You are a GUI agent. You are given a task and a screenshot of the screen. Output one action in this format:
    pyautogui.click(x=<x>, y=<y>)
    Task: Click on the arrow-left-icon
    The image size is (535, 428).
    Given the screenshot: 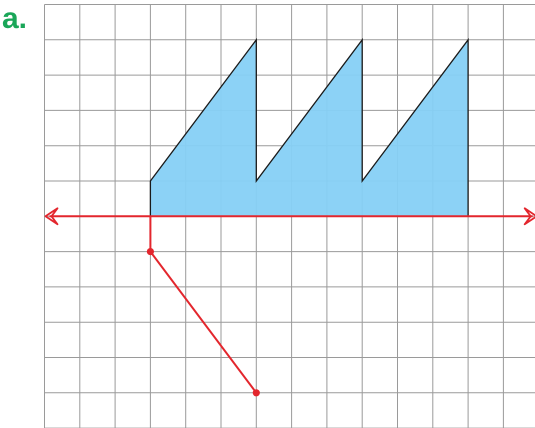 What is the action you would take?
    pyautogui.click(x=51, y=216)
    